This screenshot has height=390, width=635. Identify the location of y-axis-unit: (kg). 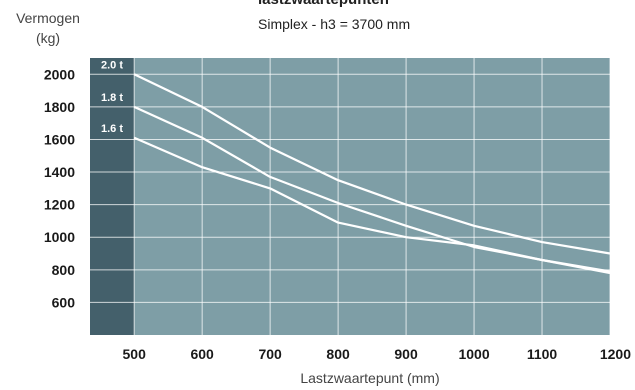
(48, 38).